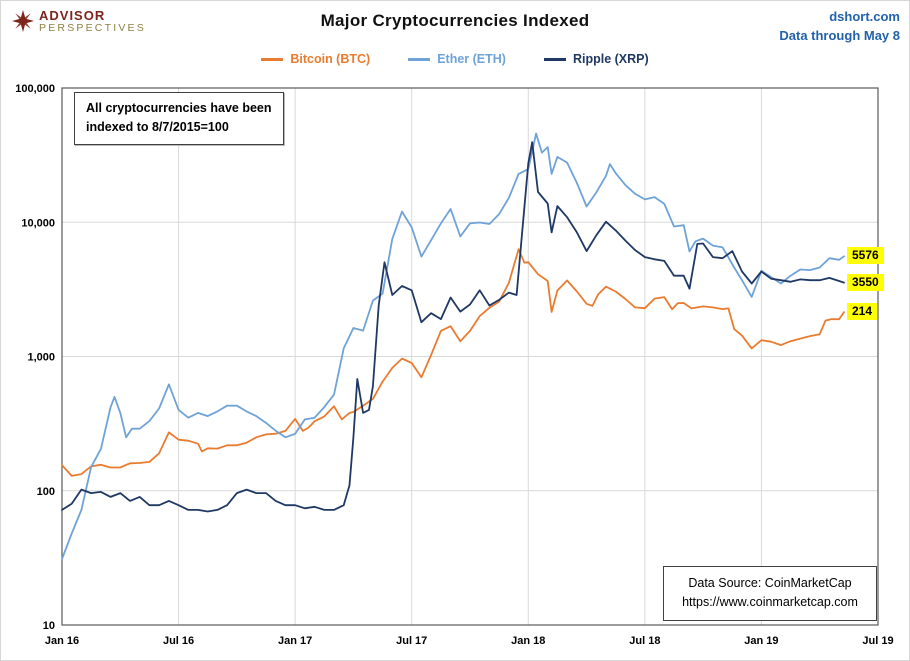  I want to click on y-tick-label: 10, so click(49, 626).